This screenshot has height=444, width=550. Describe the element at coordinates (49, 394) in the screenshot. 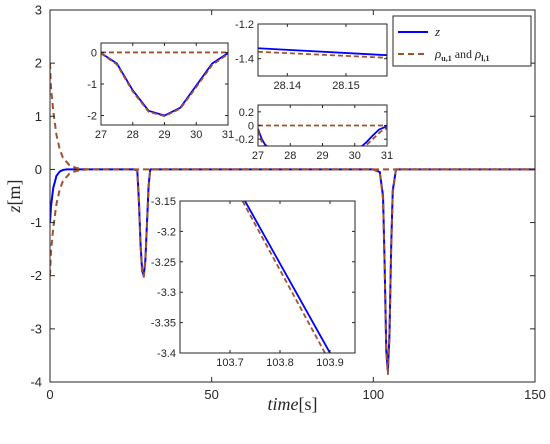

I see `x-tick-label: 0` at that location.